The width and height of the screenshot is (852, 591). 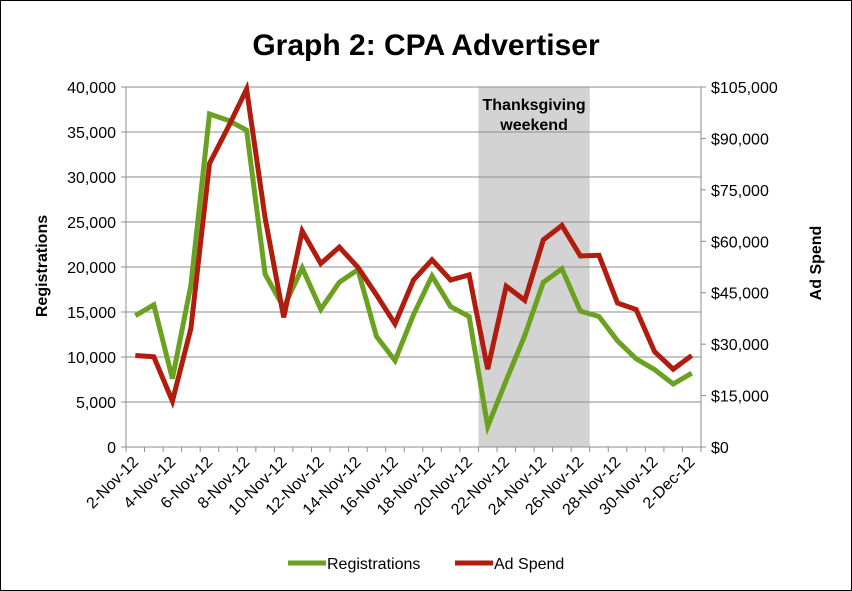 I want to click on legend: Registrations Ad Spend, so click(x=426, y=564).